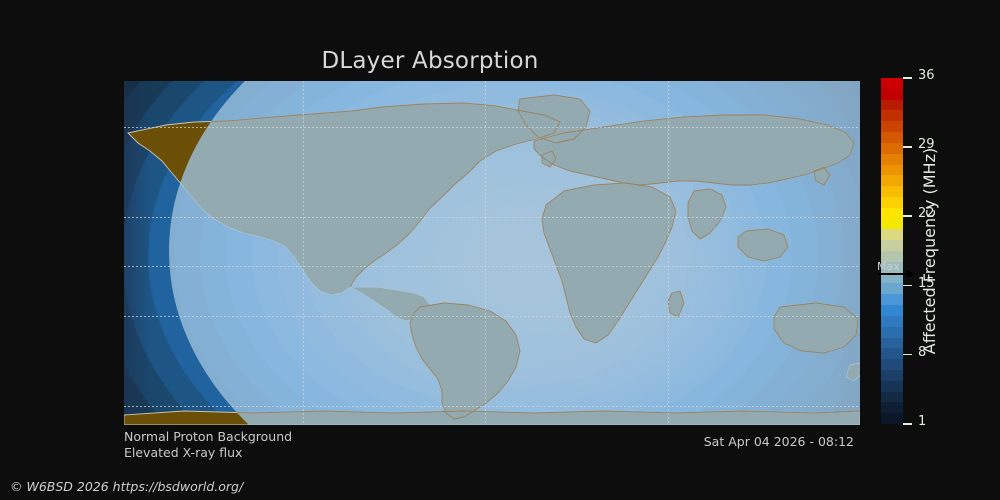 This screenshot has height=500, width=1000. What do you see at coordinates (926, 145) in the screenshot?
I see `colorbar-tick-label: 29` at bounding box center [926, 145].